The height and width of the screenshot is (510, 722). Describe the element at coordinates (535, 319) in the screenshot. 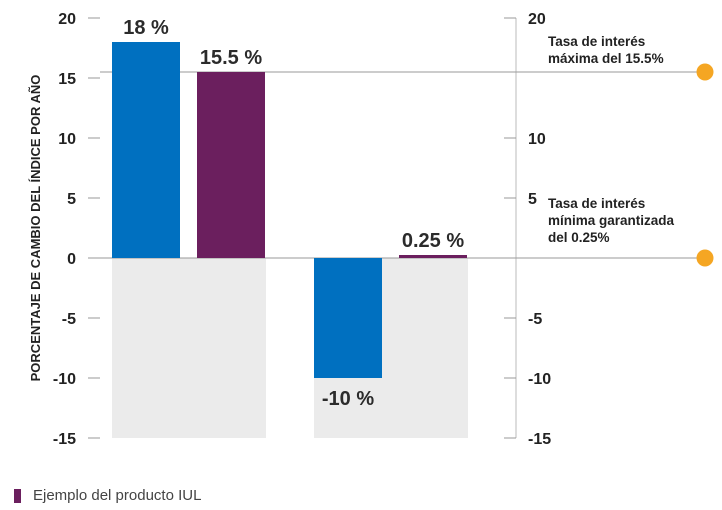

I see `right-tick-label: -5` at that location.